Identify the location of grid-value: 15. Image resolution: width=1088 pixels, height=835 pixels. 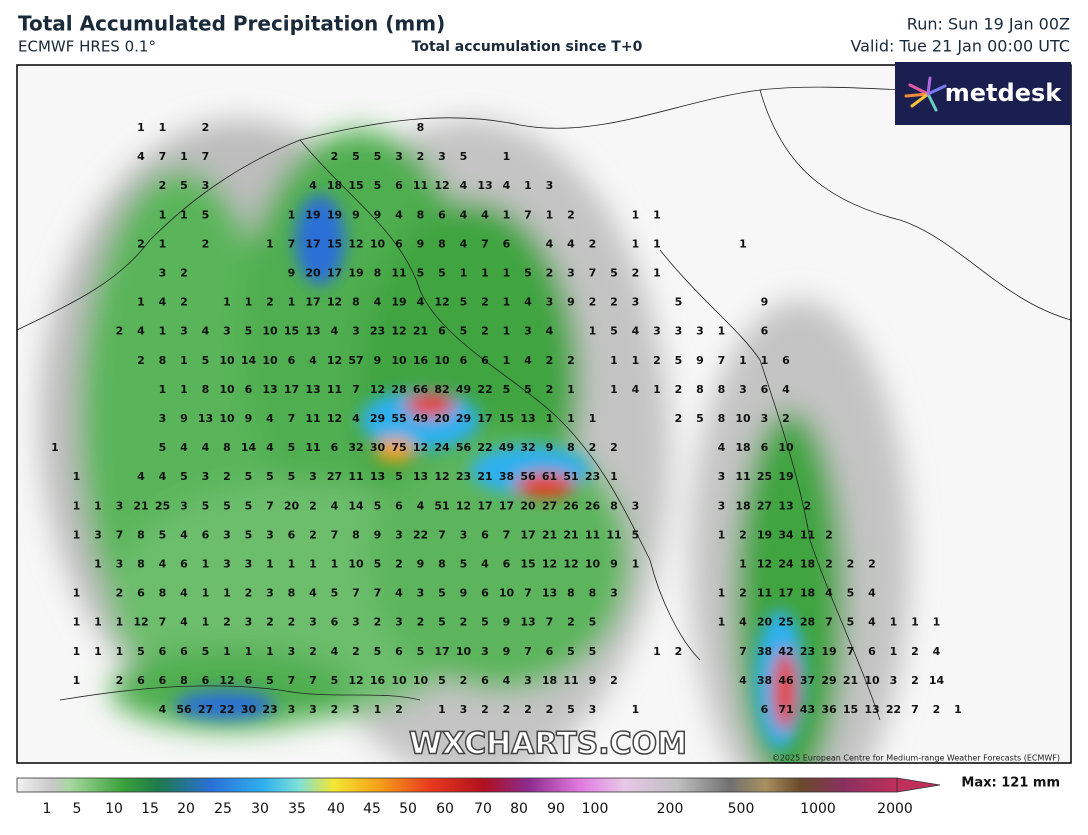
(506, 418).